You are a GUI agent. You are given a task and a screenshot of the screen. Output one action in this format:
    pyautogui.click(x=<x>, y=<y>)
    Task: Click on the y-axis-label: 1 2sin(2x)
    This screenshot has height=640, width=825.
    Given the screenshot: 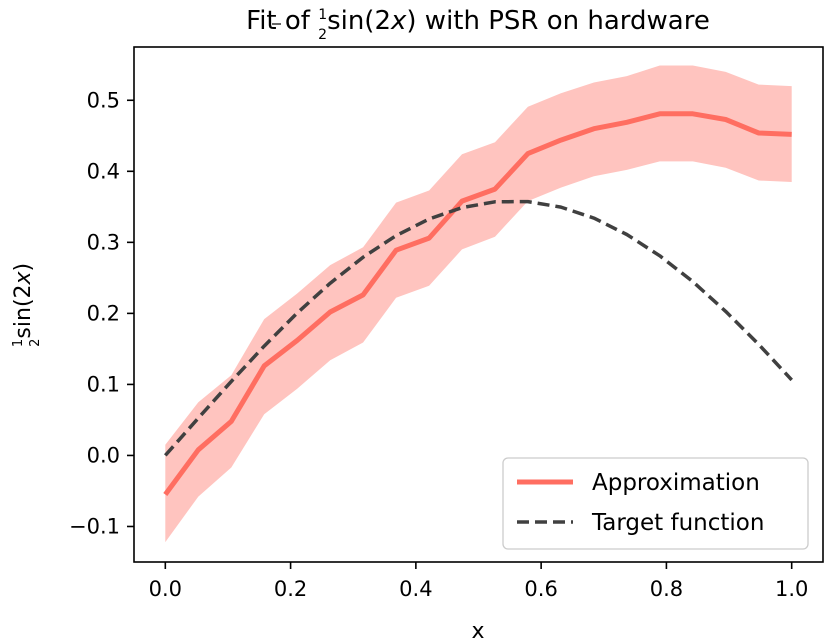 What is the action you would take?
    pyautogui.click(x=27, y=305)
    